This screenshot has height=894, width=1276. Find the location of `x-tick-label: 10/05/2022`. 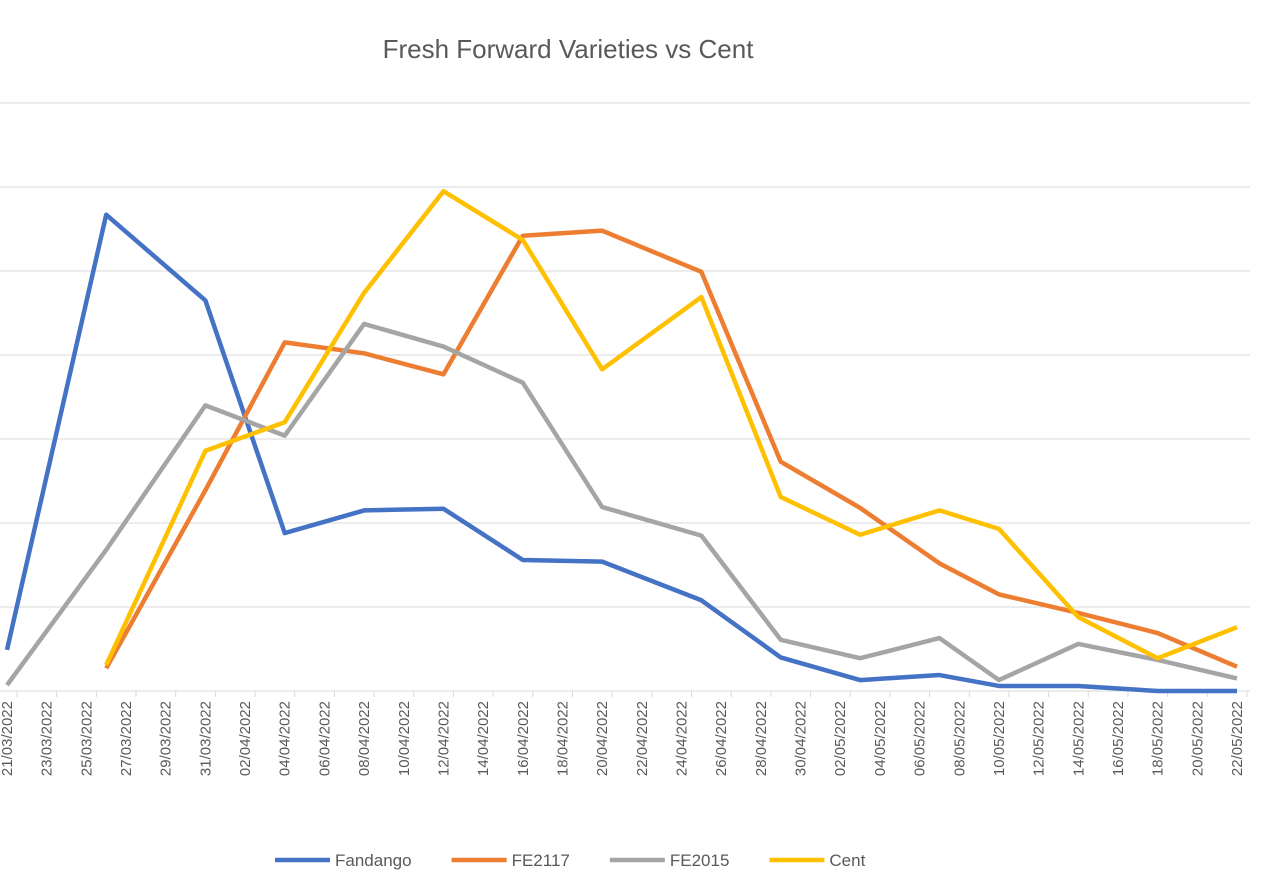

x-tick-label: 10/05/2022 is located at coordinates (999, 738).